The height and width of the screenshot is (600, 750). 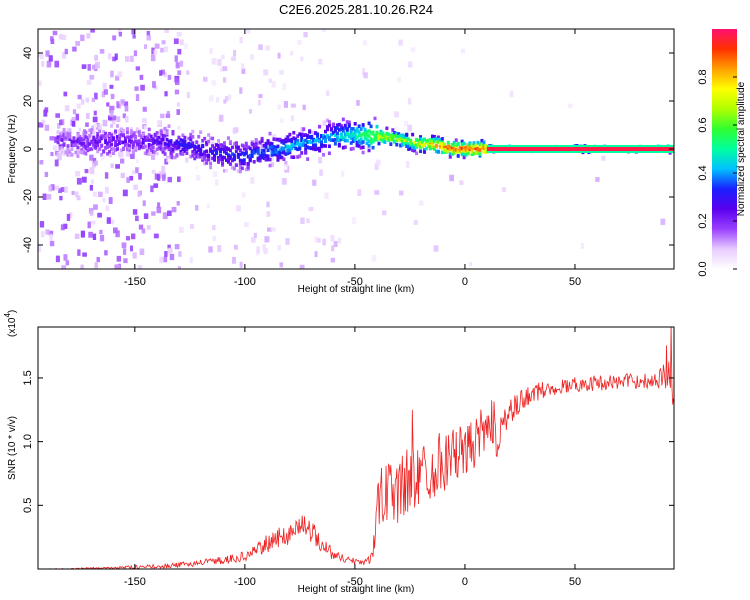 What do you see at coordinates (717, 173) in the screenshot?
I see `colorbar-ticks: 0.0 0.2 0.4 0.6 0.8` at bounding box center [717, 173].